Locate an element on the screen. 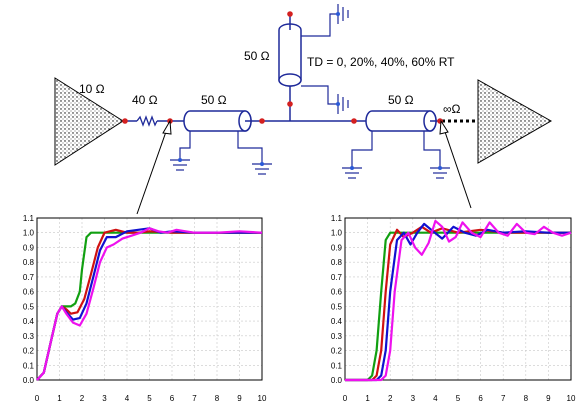 The image size is (579, 407). line2-impedance-label: 50 Ω is located at coordinates (401, 100).